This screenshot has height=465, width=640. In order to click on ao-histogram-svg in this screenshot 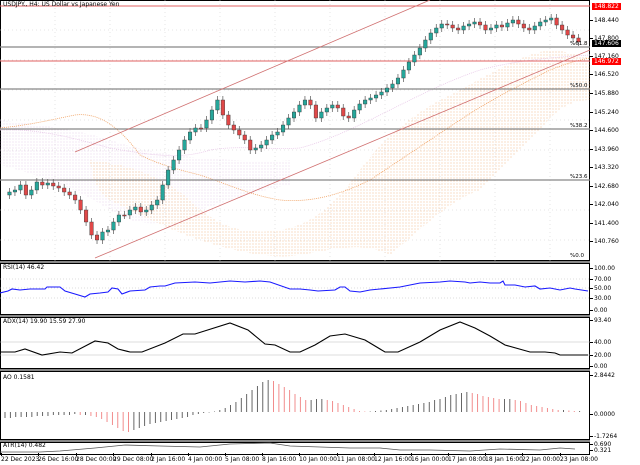, I will do `click(292, 406)`.